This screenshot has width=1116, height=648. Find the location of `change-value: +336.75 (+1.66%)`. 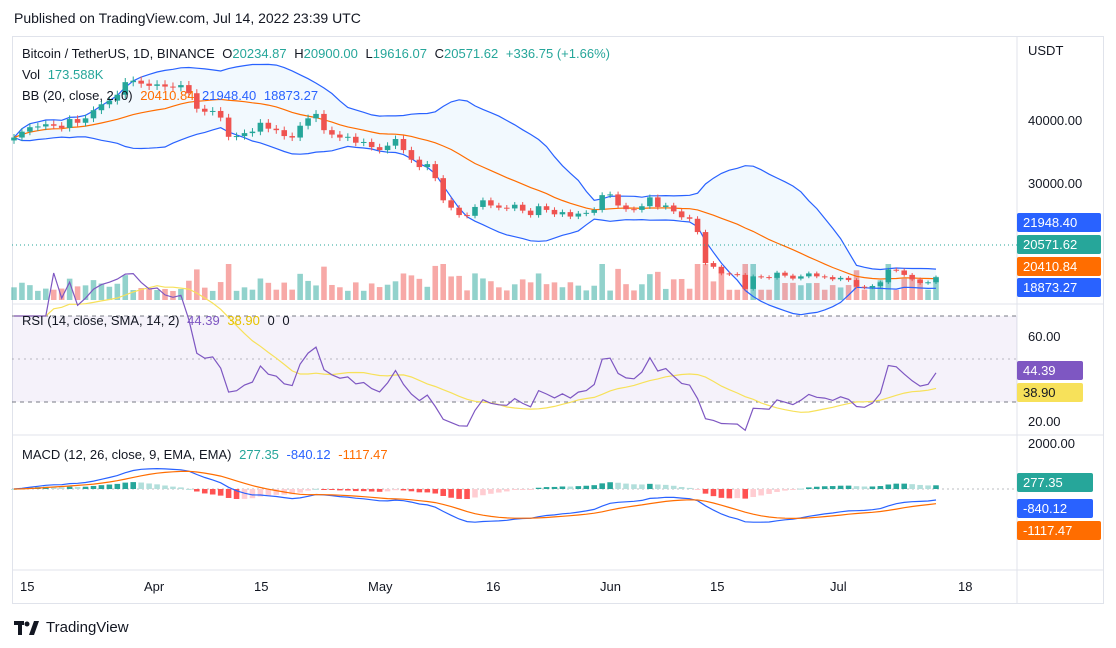

change-value: +336.75 (+1.66%) is located at coordinates (557, 53).